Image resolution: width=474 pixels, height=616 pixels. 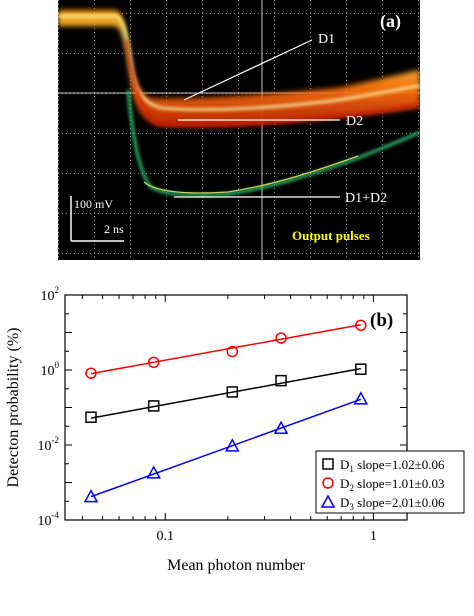 What do you see at coordinates (328, 464) in the screenshot?
I see `legend-marker-d1` at bounding box center [328, 464].